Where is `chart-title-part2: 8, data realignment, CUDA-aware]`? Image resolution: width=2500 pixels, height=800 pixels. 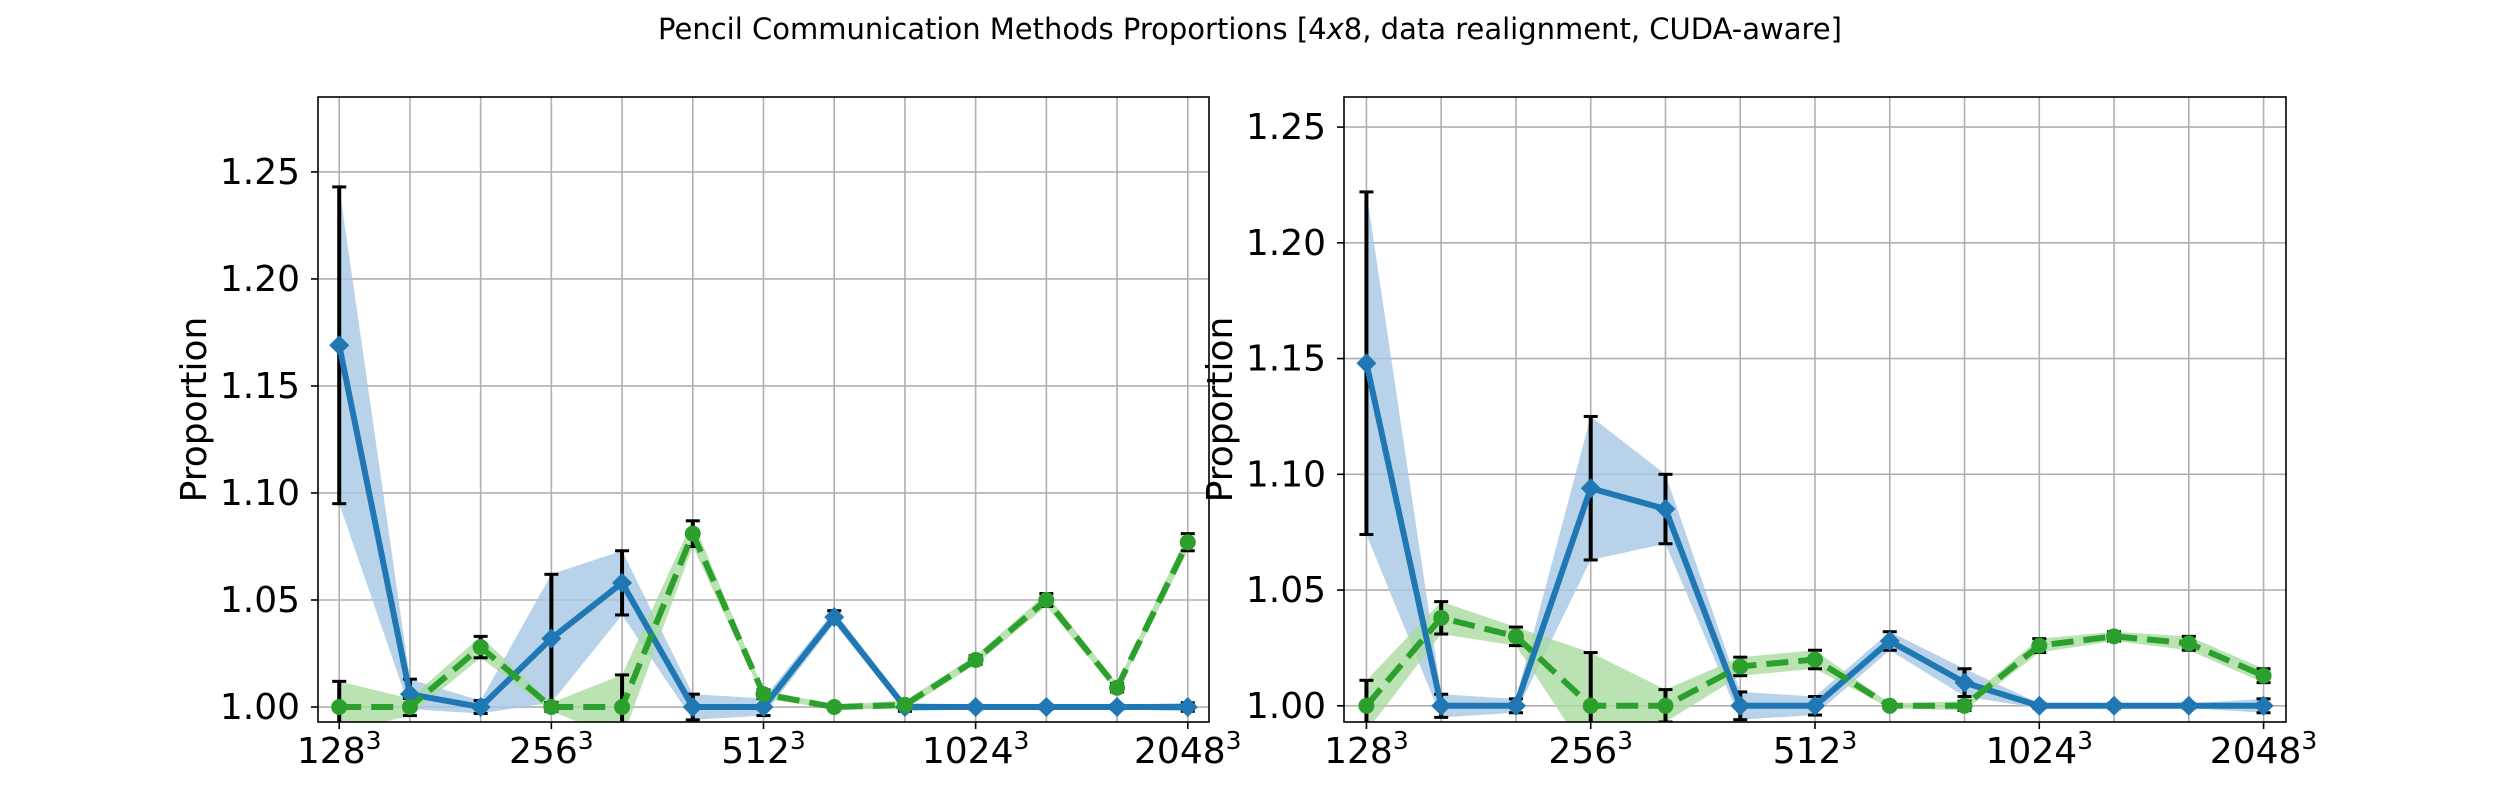
chart-title-part2: 8, data realignment, CUDA-aware] is located at coordinates (1592, 29).